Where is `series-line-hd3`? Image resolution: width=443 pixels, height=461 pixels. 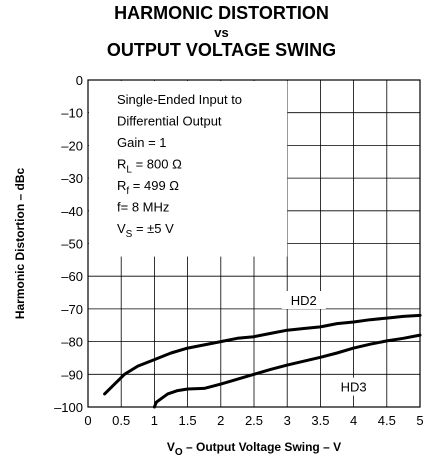 series-line-hd3 is located at coordinates (287, 371).